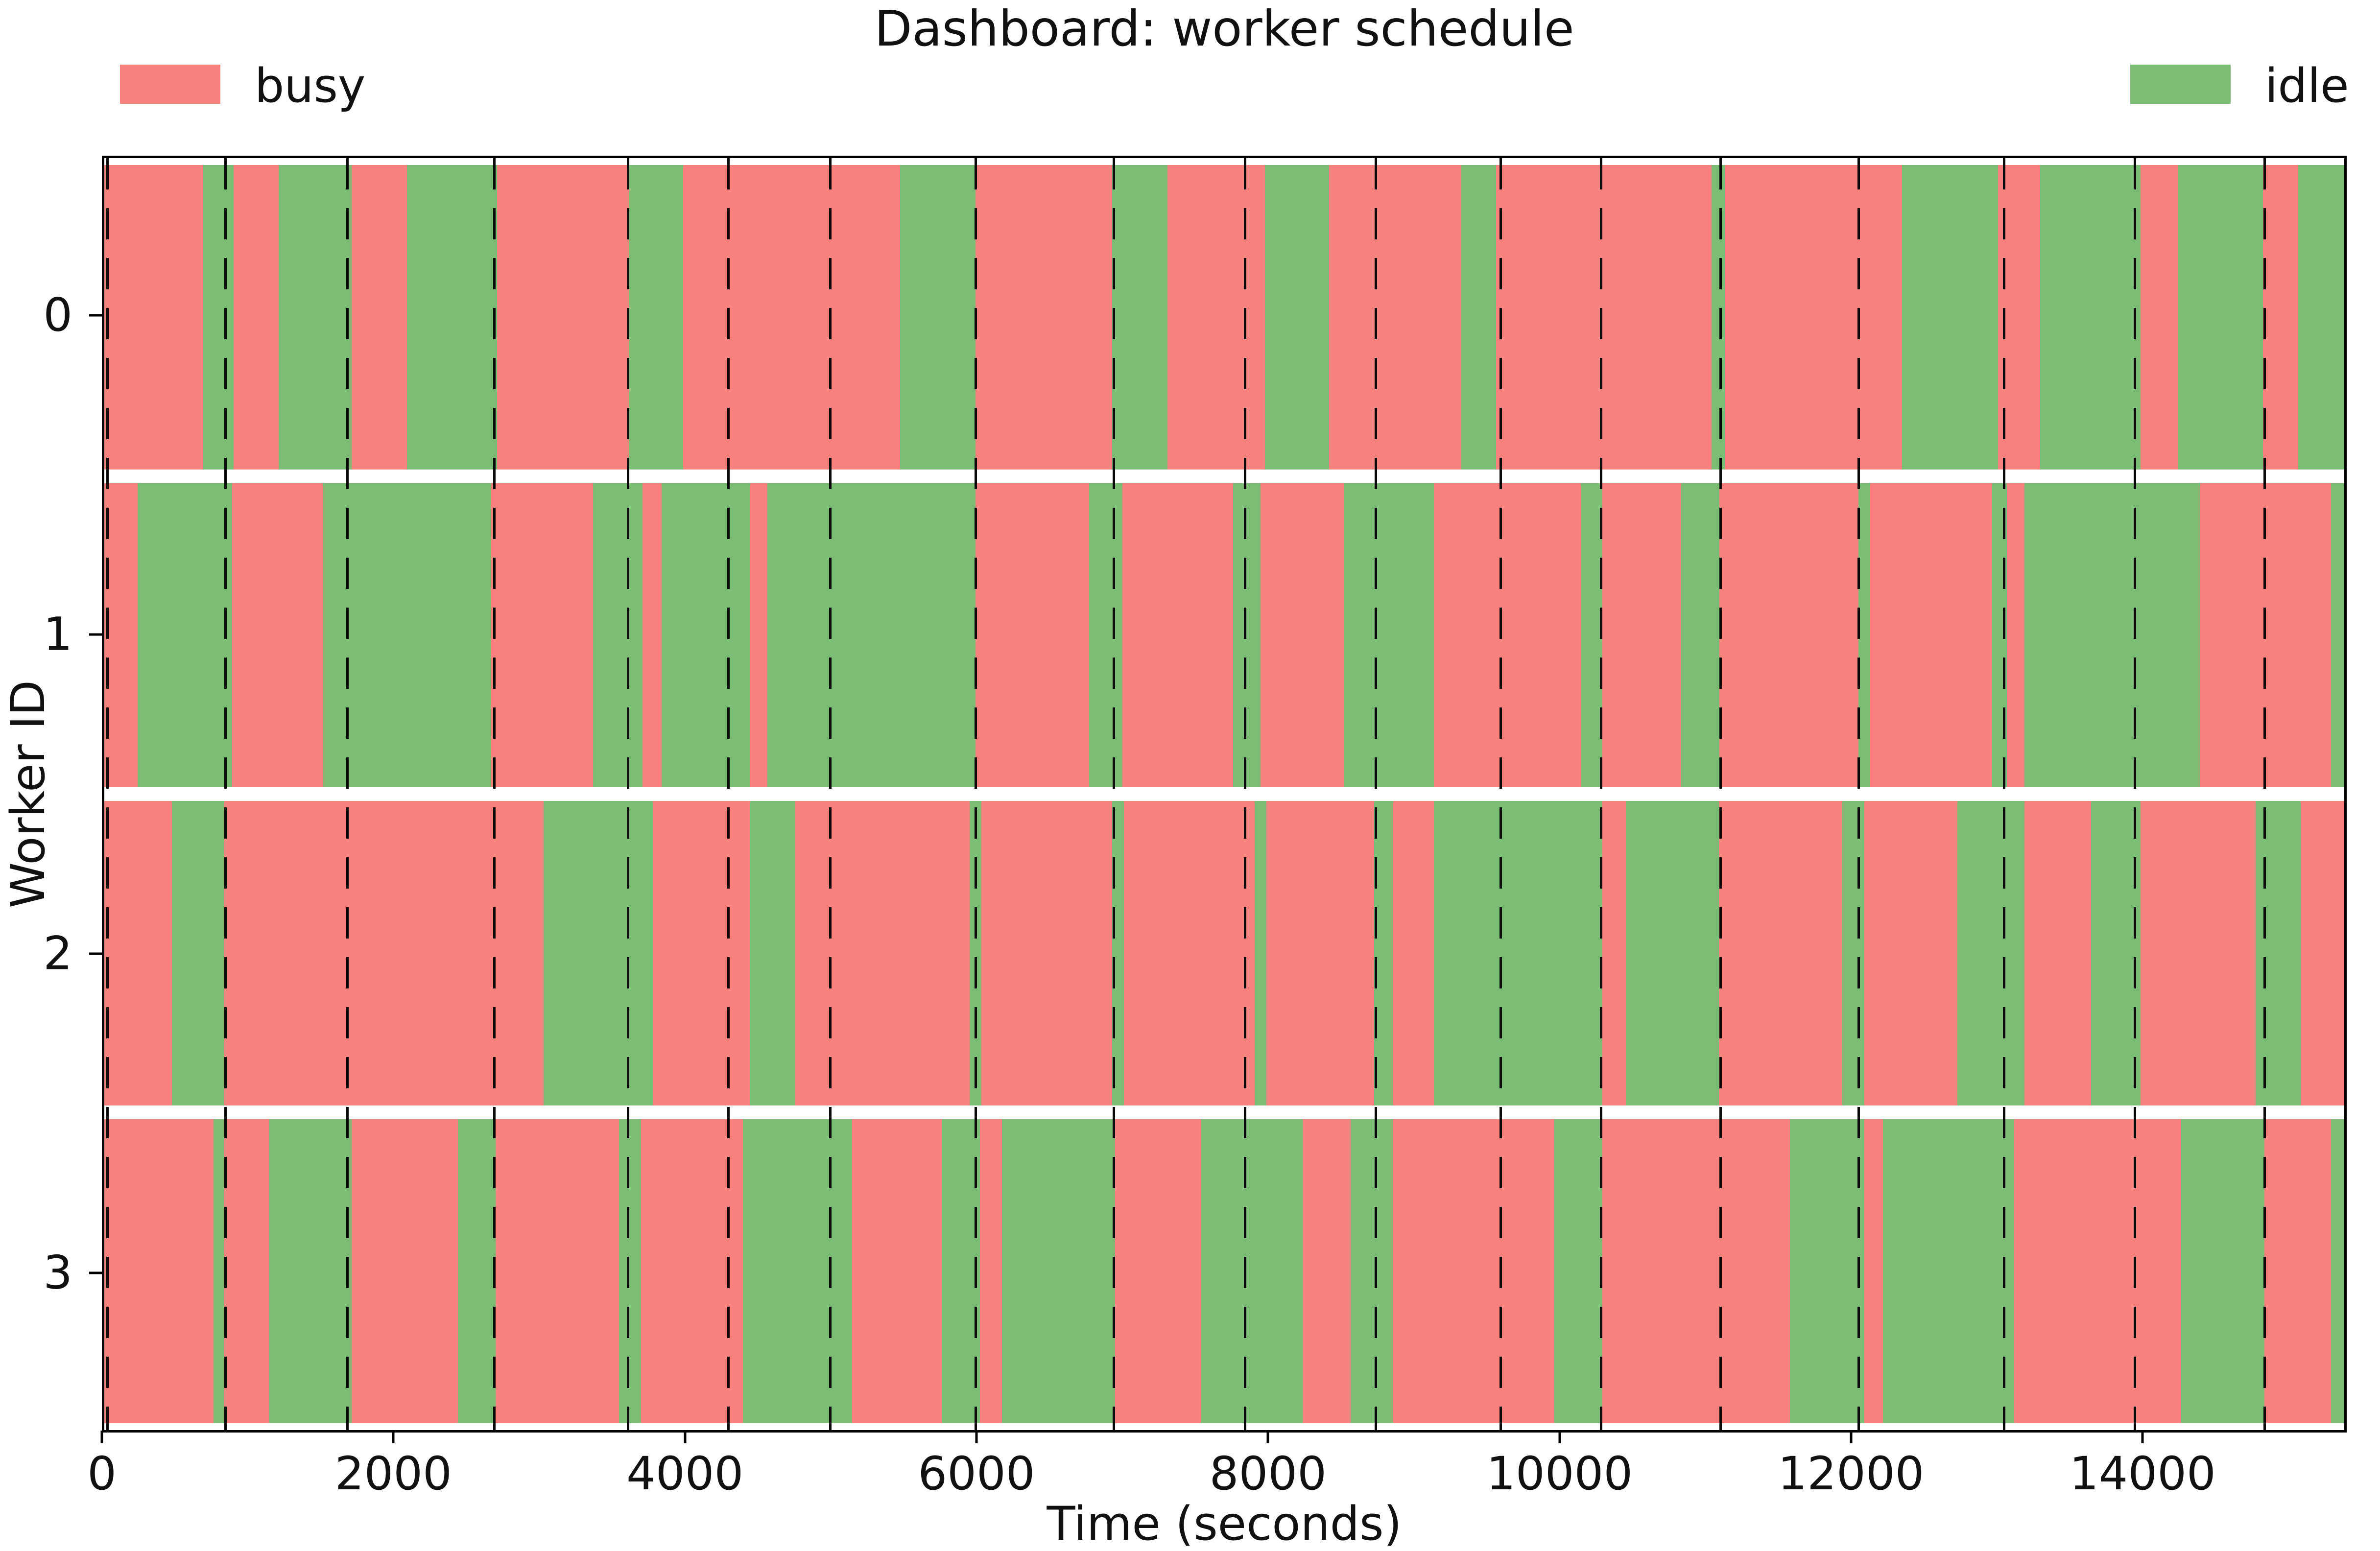 The image size is (2380, 1551). I want to click on legend-busy-label: busy, so click(310, 86).